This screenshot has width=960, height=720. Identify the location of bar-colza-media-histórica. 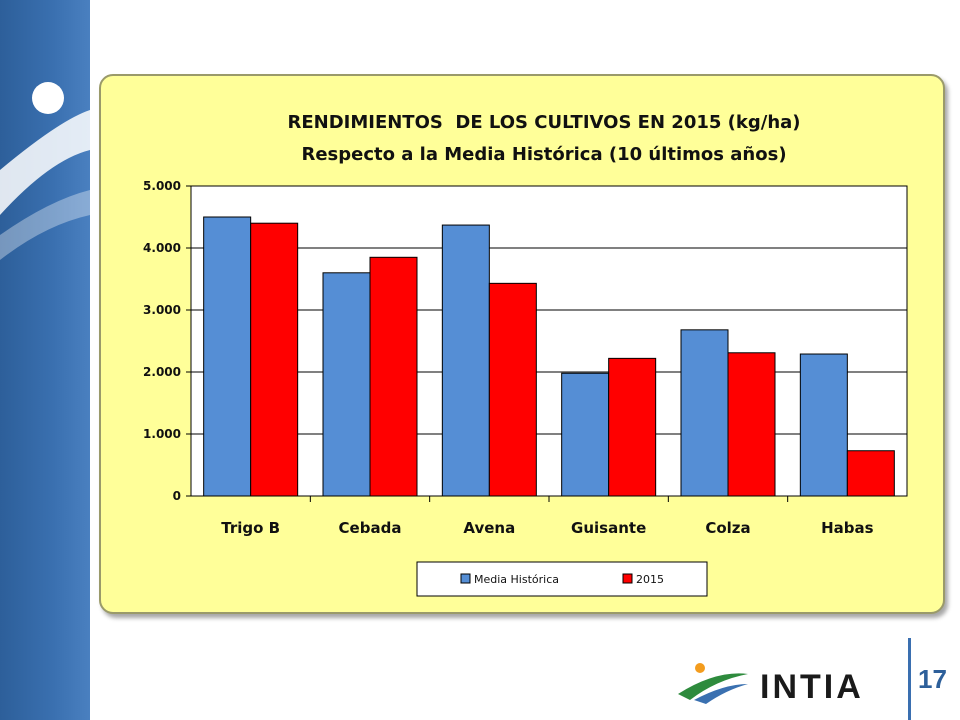
(704, 413).